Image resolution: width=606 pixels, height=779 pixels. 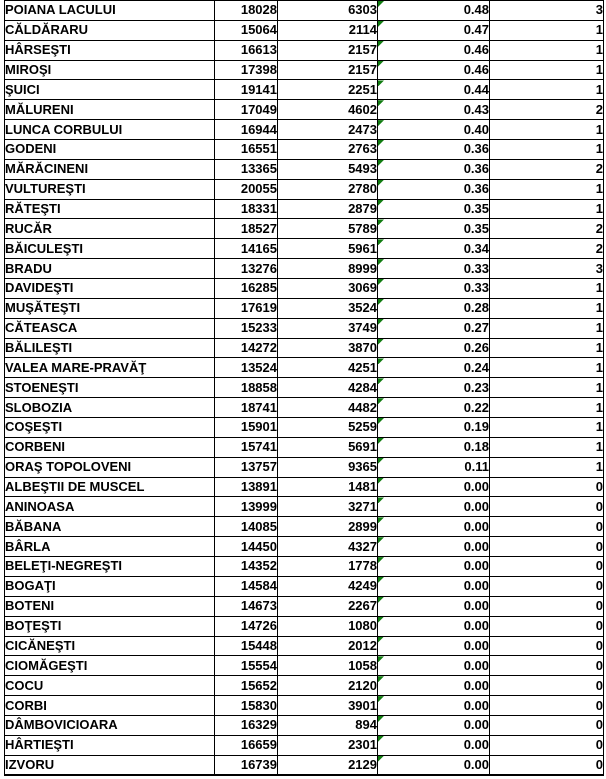 I want to click on value2-cell: 2251, so click(x=327, y=90).